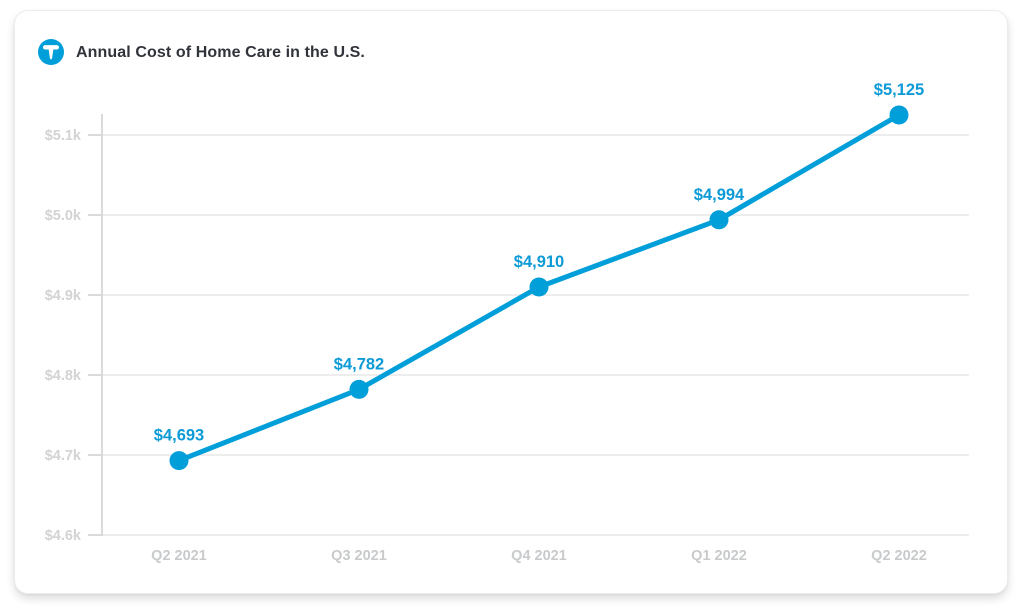 Image resolution: width=1024 pixels, height=606 pixels. What do you see at coordinates (179, 436) in the screenshot?
I see `data-point-label: $4,693` at bounding box center [179, 436].